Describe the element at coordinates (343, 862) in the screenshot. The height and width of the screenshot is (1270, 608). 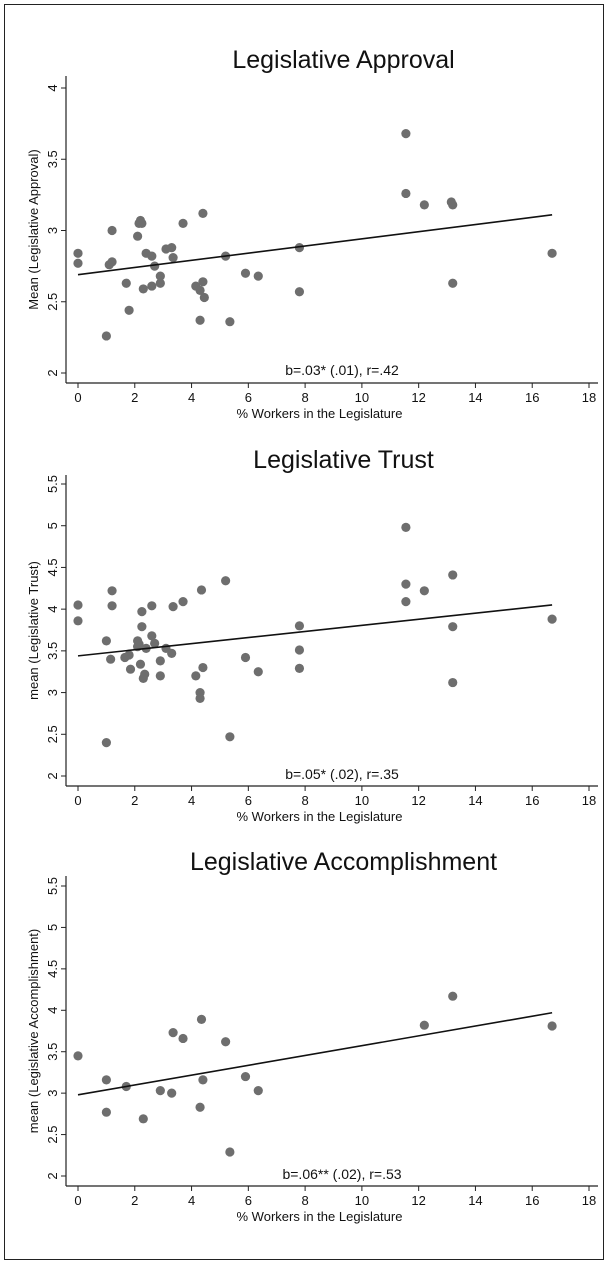
I see `chart-title: Legislative Accomplishment` at that location.